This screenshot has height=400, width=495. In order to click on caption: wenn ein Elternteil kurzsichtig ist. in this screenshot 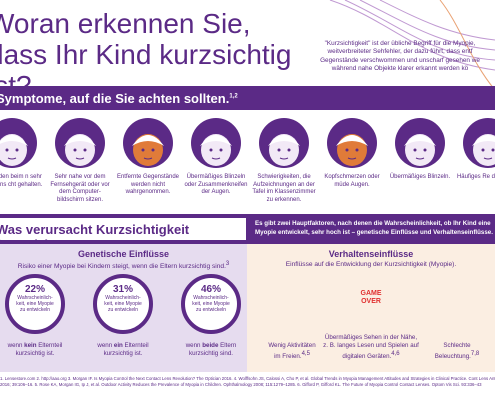, I will do `click(123, 350)`.